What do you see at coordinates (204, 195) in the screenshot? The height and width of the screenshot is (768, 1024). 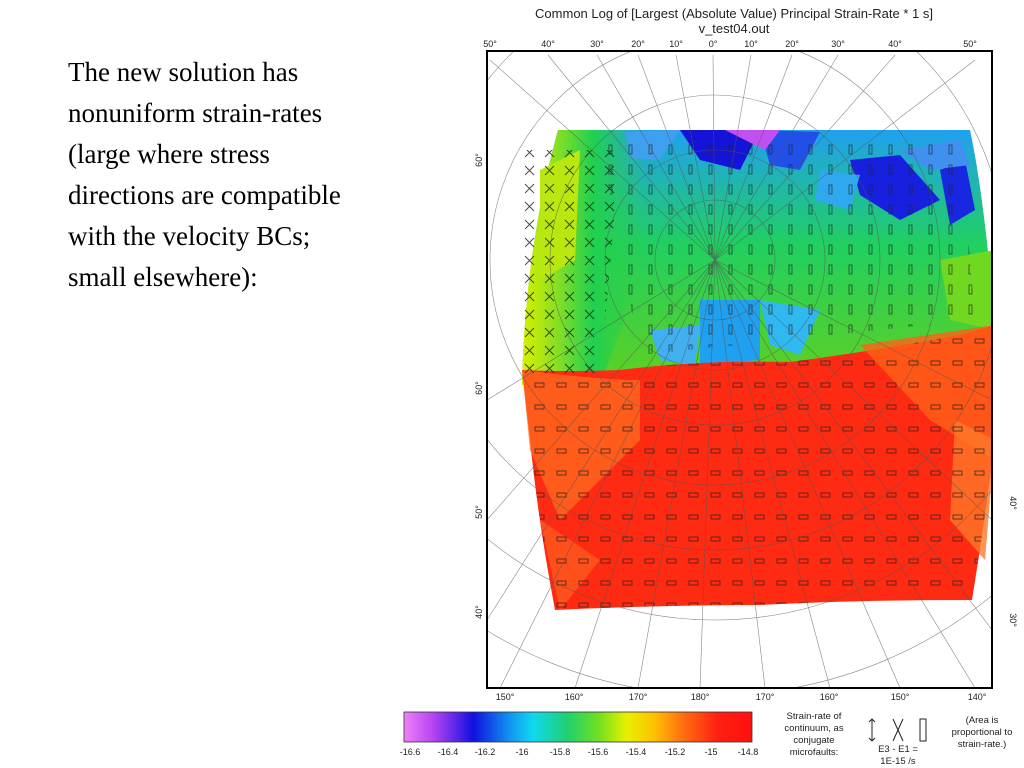 I see `text-line: directions are compatible` at bounding box center [204, 195].